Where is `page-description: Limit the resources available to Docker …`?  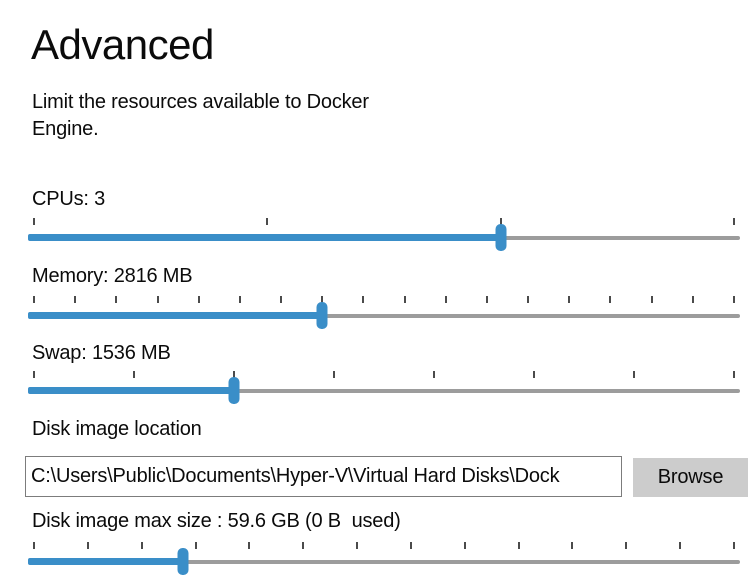
page-description: Limit the resources available to Docker … is located at coordinates (200, 115).